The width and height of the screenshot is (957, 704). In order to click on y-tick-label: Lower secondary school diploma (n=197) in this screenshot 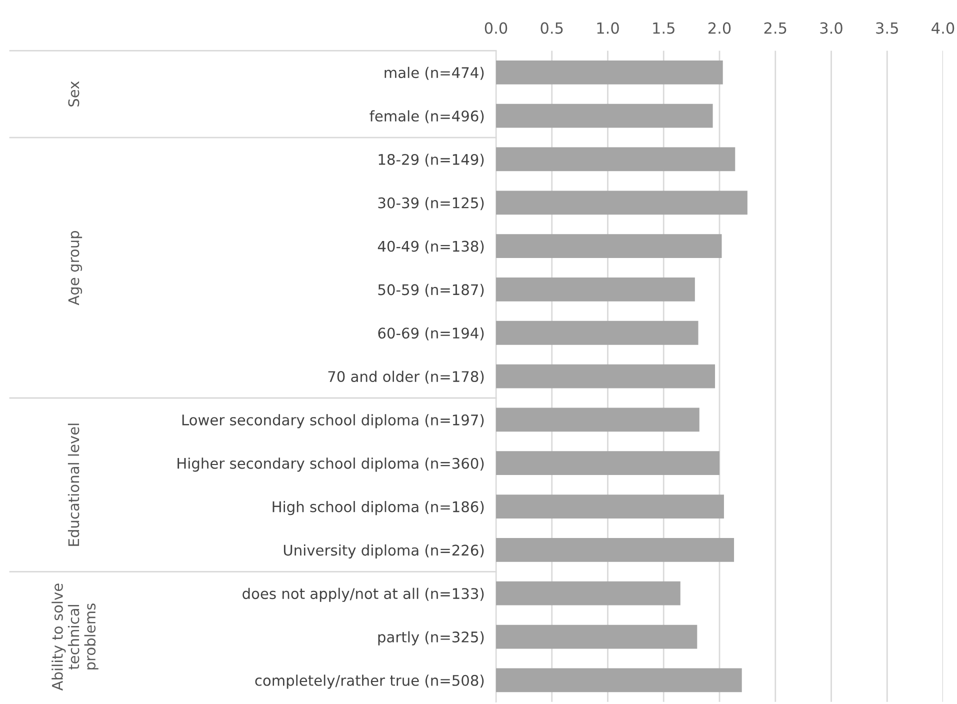, I will do `click(333, 421)`.